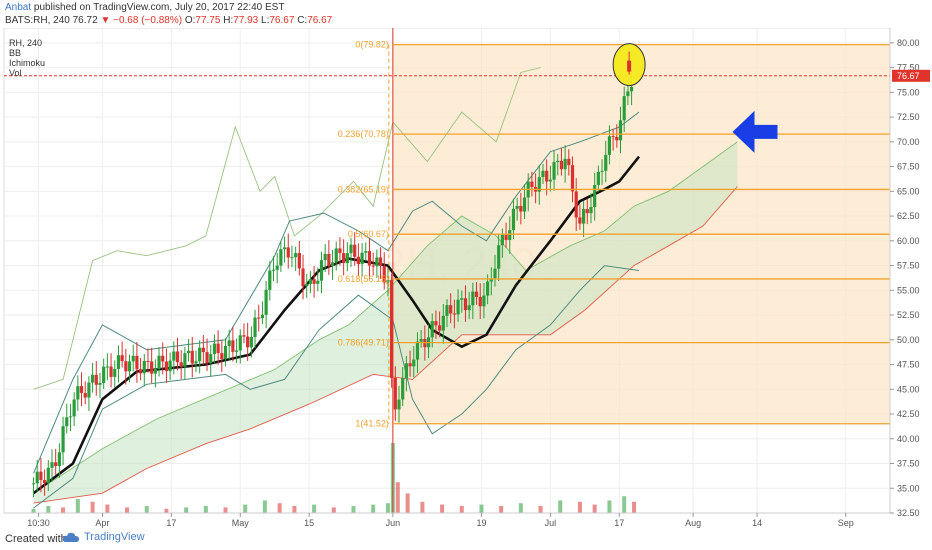  What do you see at coordinates (755, 131) in the screenshot?
I see `annotation-arrow` at bounding box center [755, 131].